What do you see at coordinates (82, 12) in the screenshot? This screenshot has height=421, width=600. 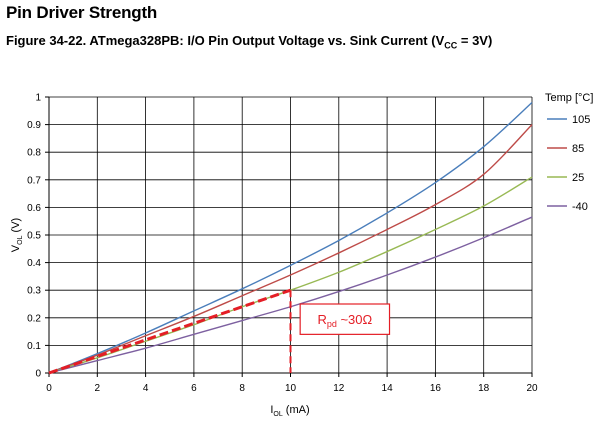 I see `section-title: Pin Driver Strength` at bounding box center [82, 12].